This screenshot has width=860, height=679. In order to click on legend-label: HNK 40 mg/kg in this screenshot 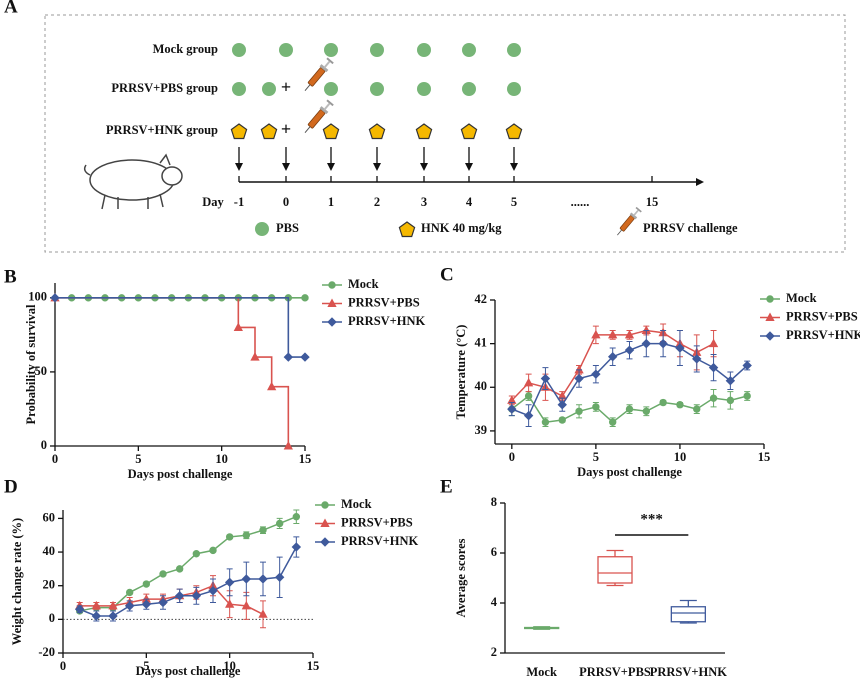, I will do `click(461, 228)`.